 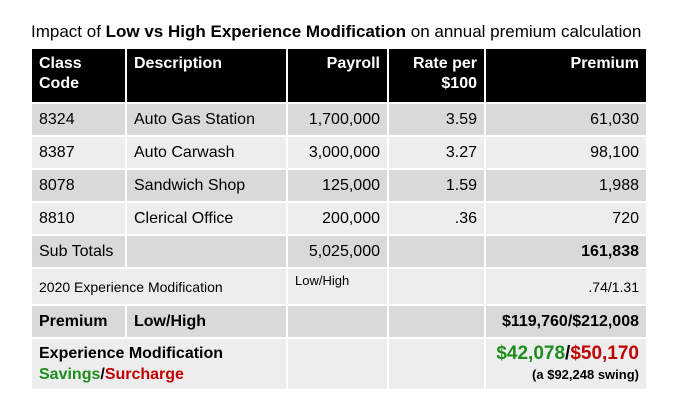 What do you see at coordinates (566, 152) in the screenshot?
I see `cell-premium: 98,100` at bounding box center [566, 152].